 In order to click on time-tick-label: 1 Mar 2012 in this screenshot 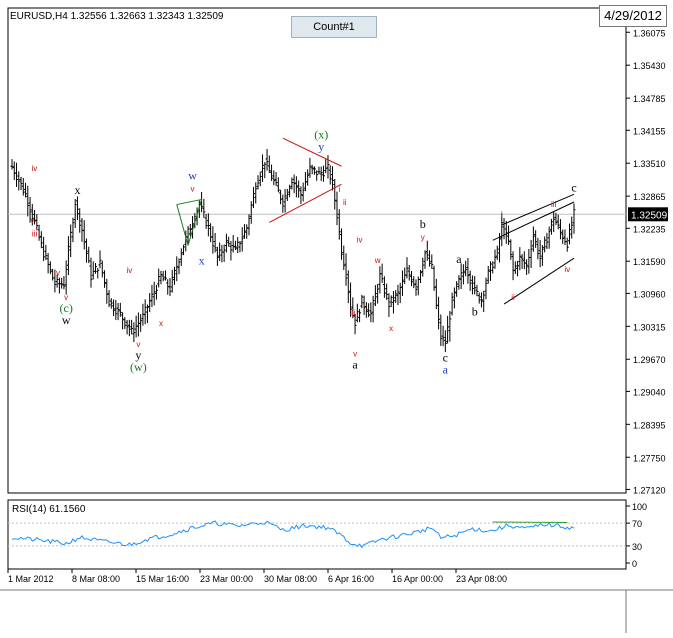, I will do `click(31, 579)`.